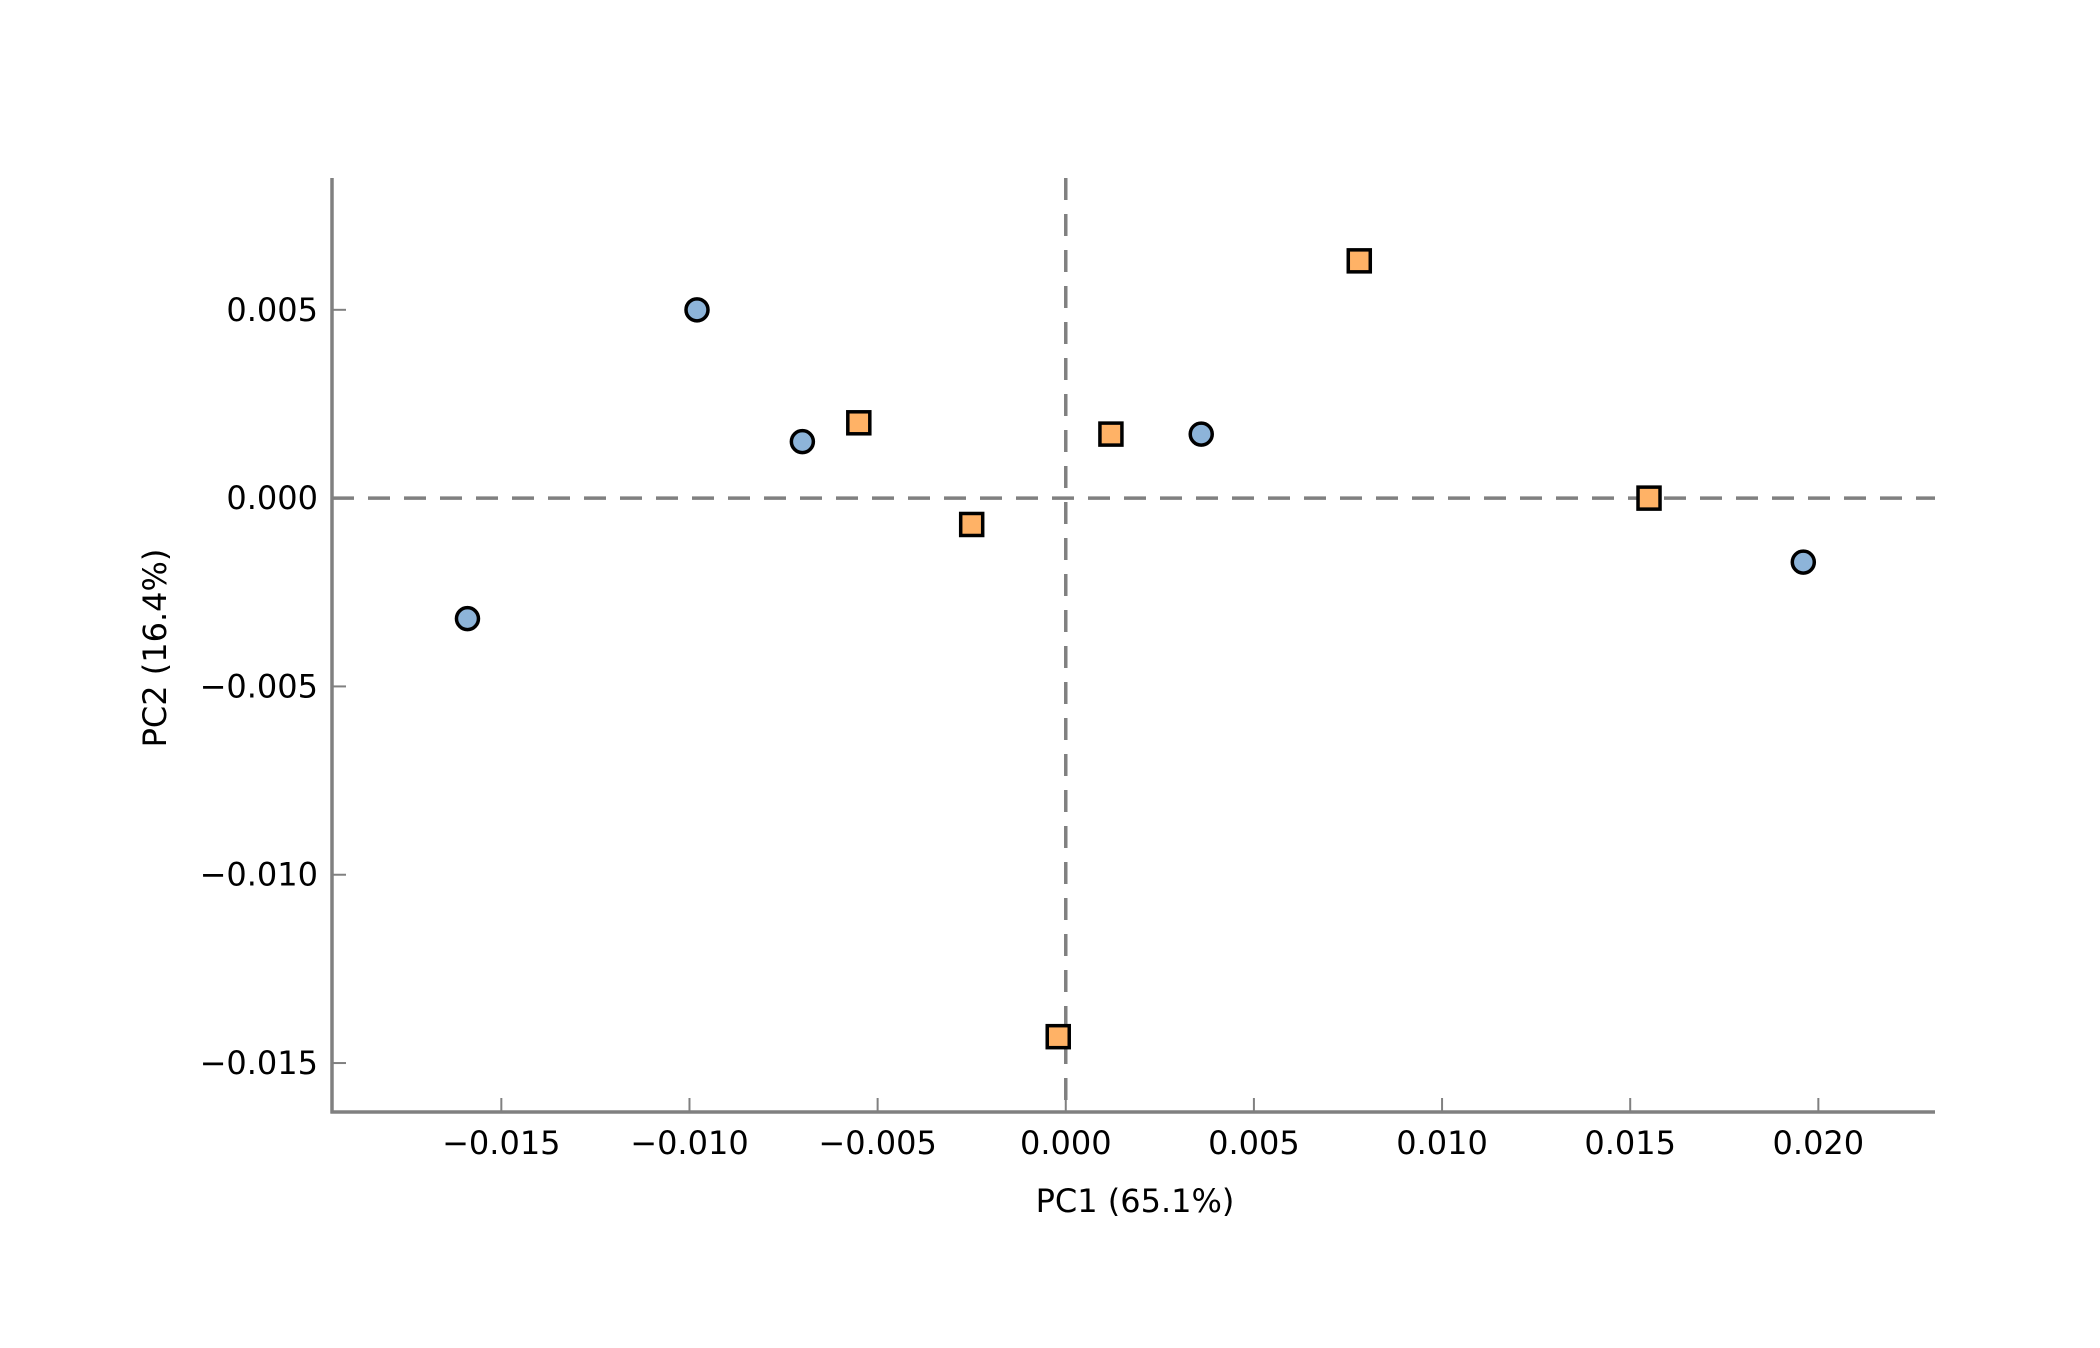 The image size is (2100, 1348). I want to click on y-tick-label: −0.015, so click(259, 1063).